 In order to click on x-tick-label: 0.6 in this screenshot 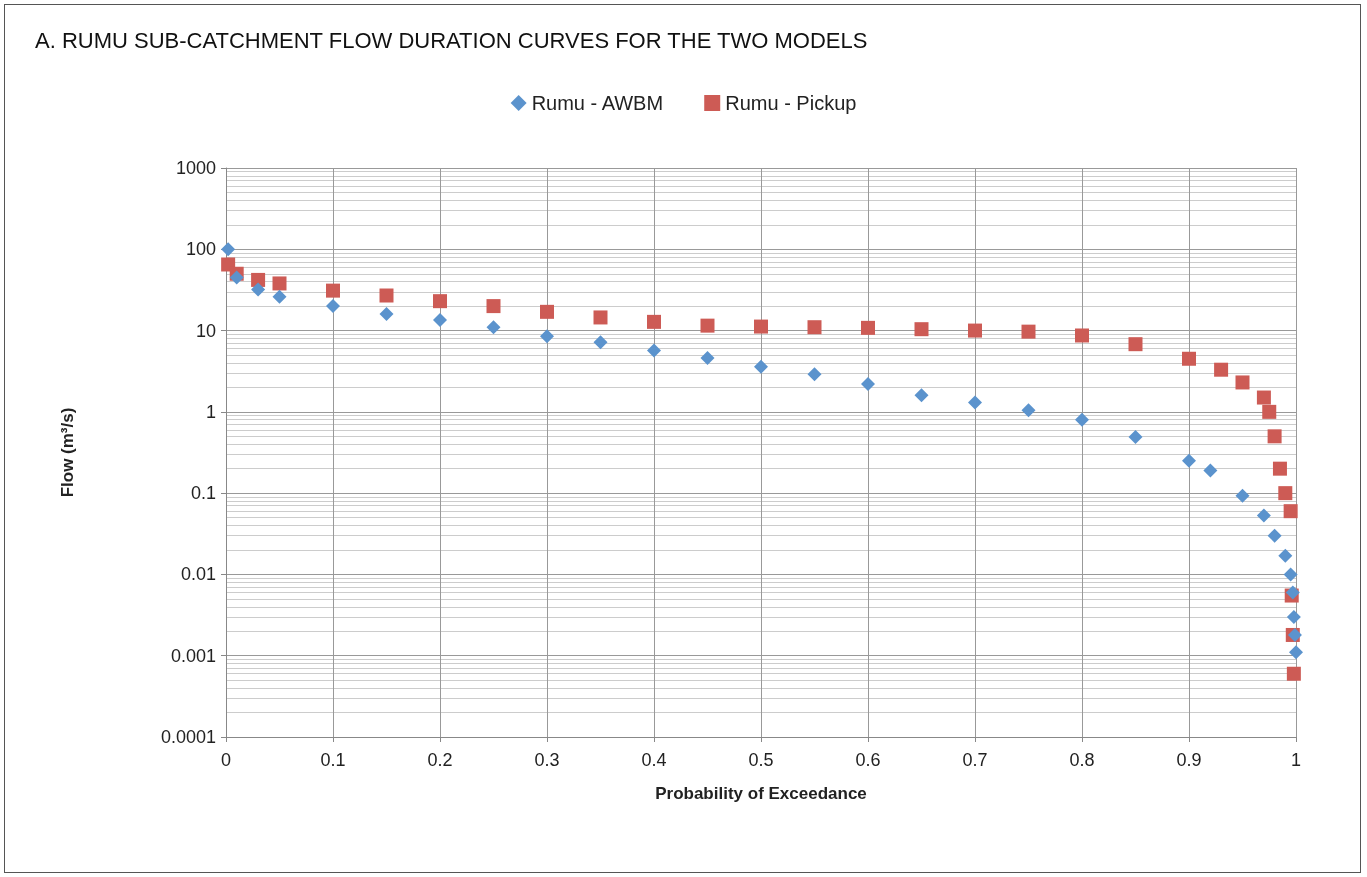, I will do `click(868, 760)`.